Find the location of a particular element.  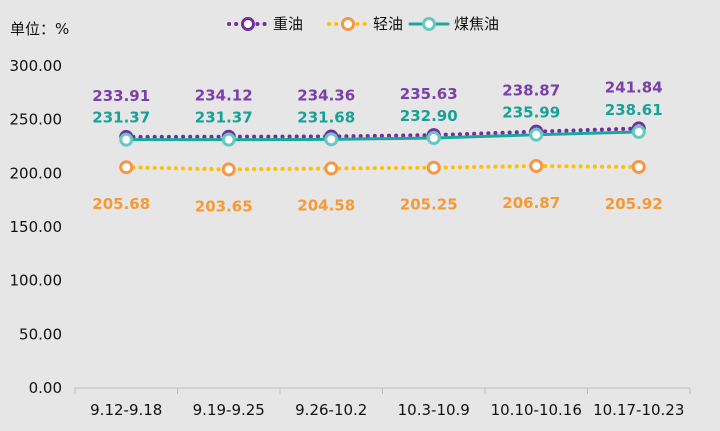

data-label: 241.84 is located at coordinates (634, 87).